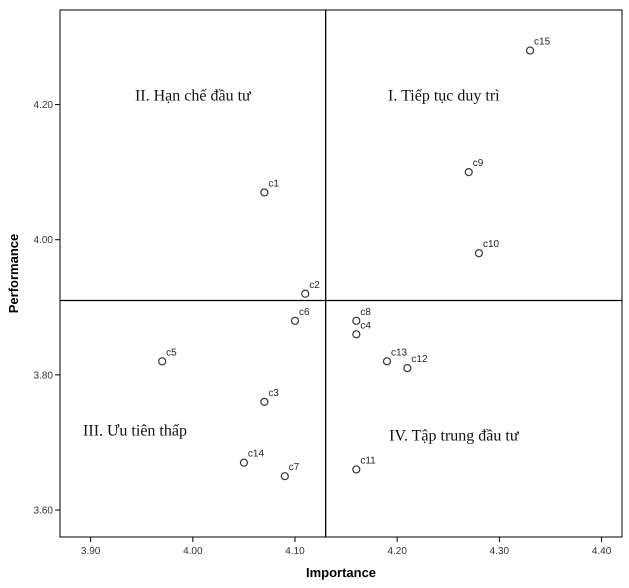  I want to click on data-label: c7, so click(294, 468).